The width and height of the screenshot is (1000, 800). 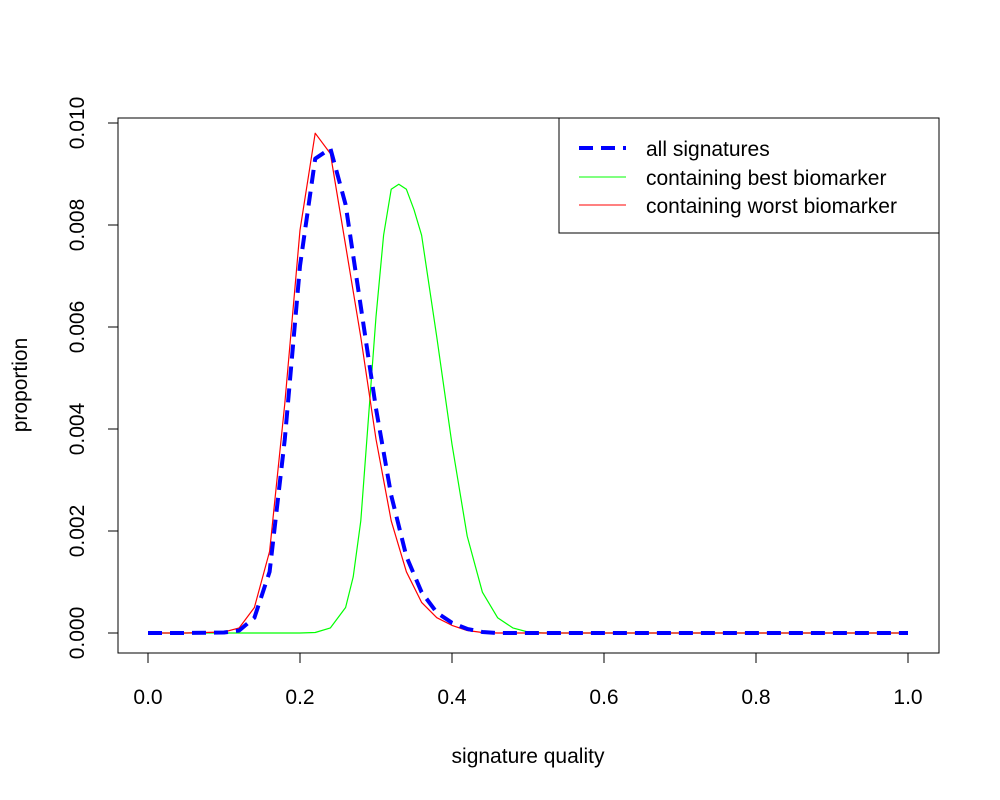 I want to click on legend-label-best-biomarker: containing best biomarker, so click(x=766, y=178).